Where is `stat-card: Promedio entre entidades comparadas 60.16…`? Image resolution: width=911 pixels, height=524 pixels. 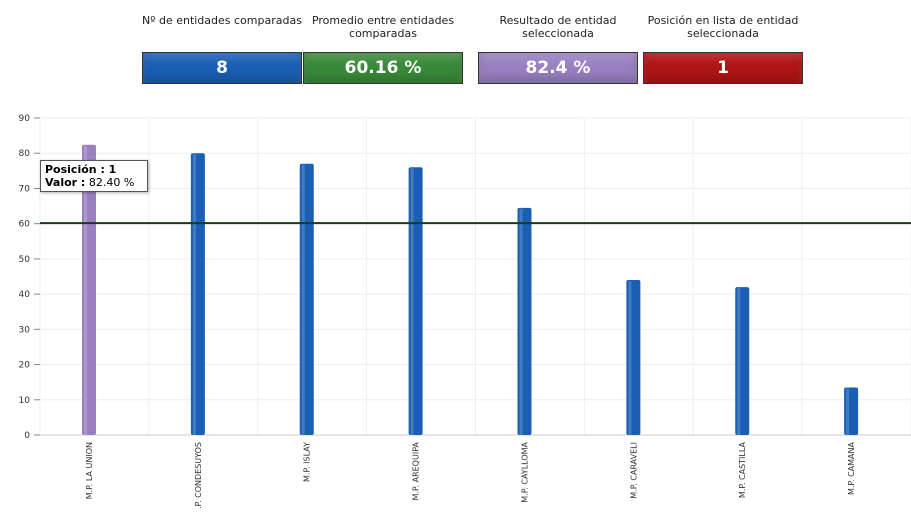 stat-card: Promedio entre entidades comparadas 60.16… is located at coordinates (383, 49).